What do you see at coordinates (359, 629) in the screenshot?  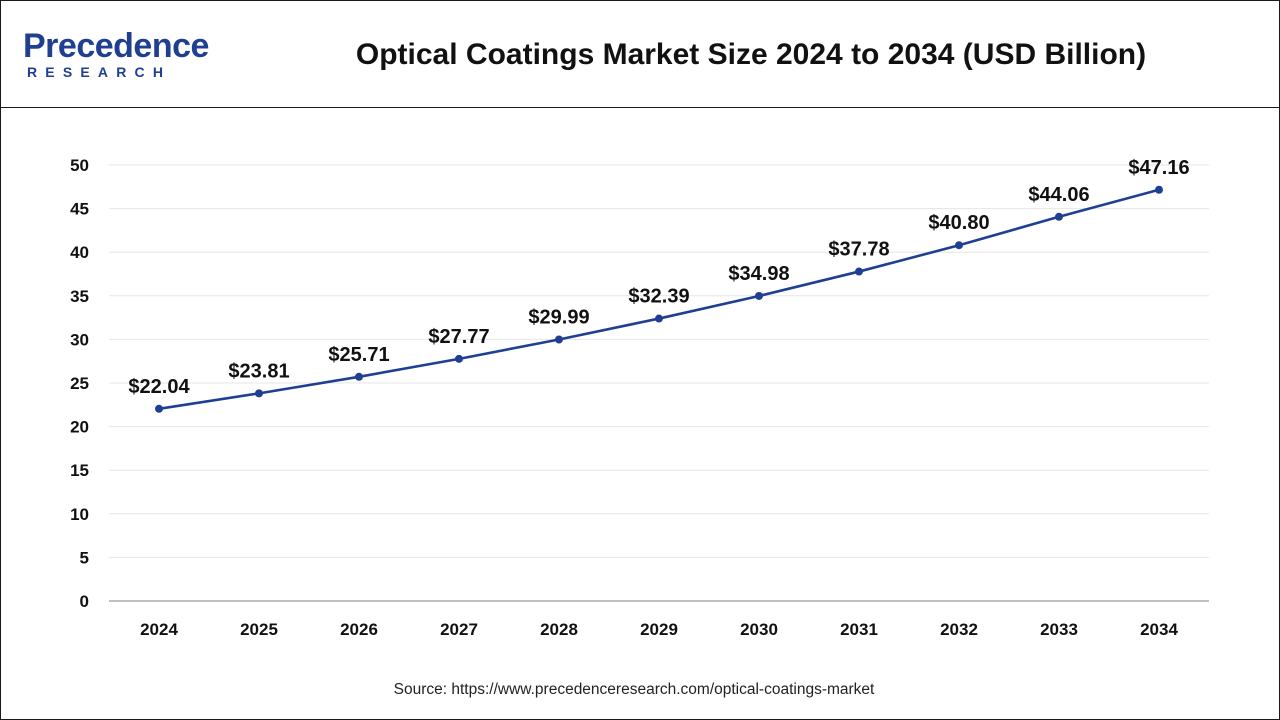 I see `x-tick-label: 2026` at bounding box center [359, 629].